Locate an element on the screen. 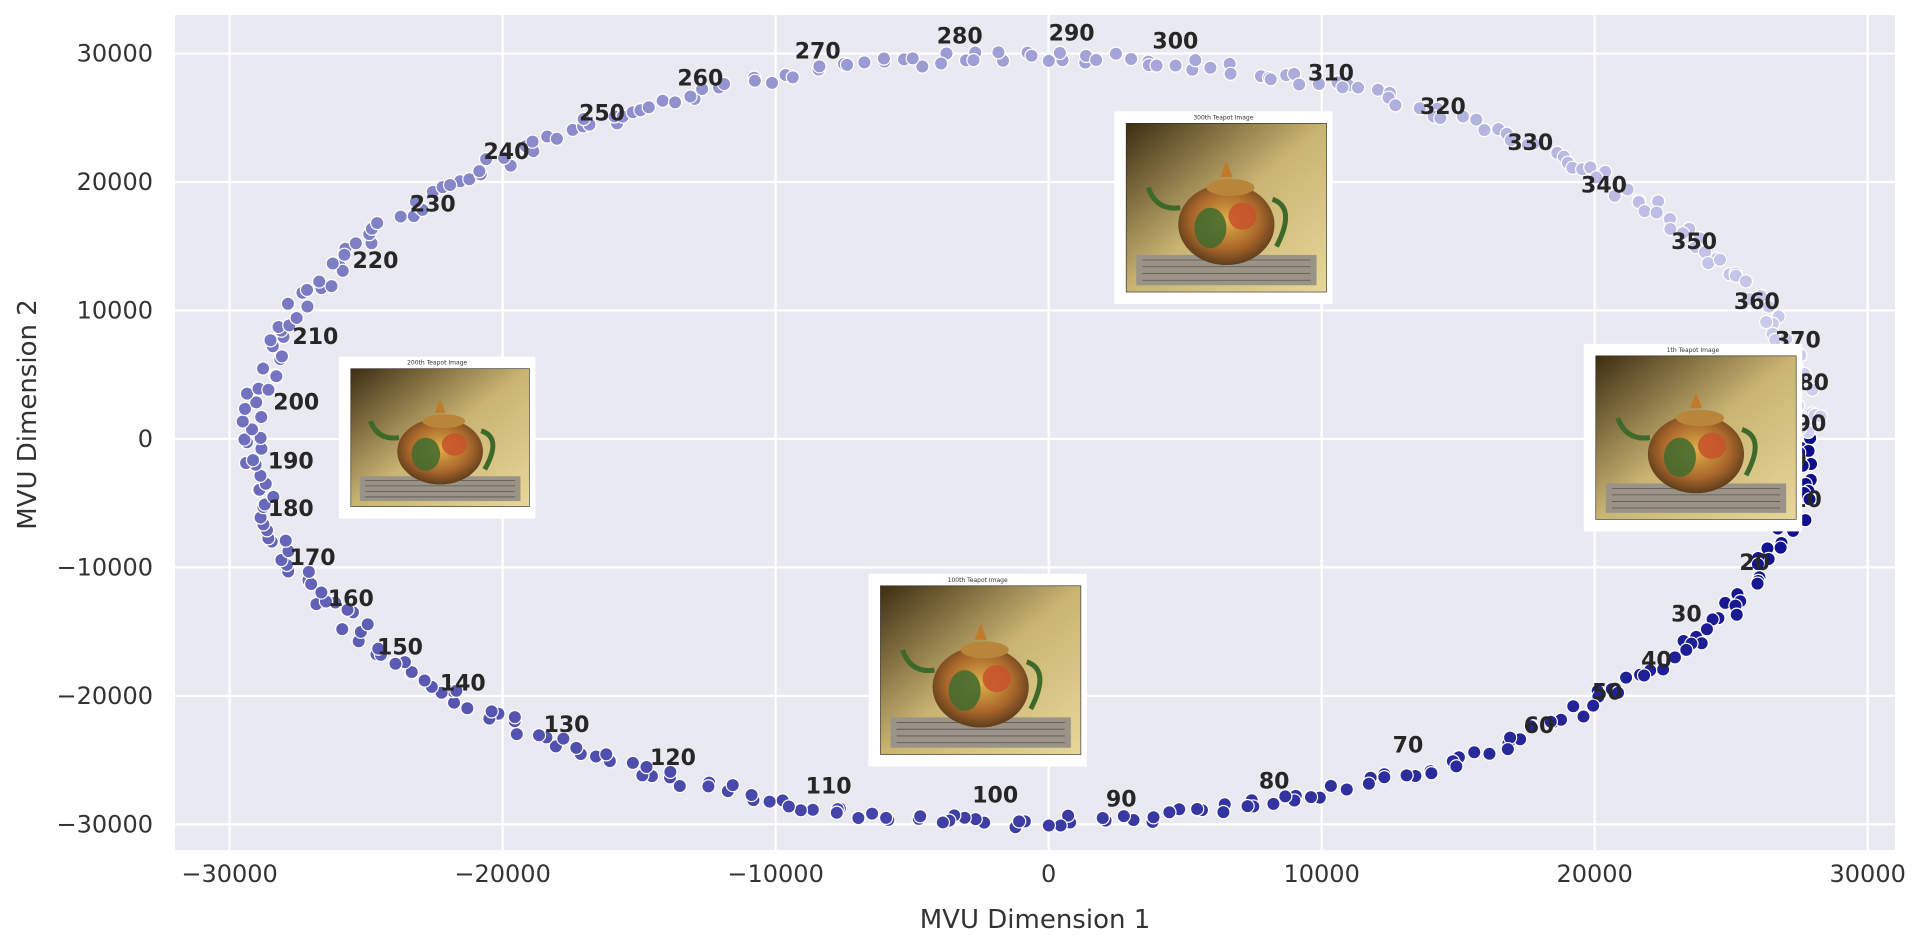 This screenshot has height=936, width=1928. point-label: 160 is located at coordinates (351, 599).